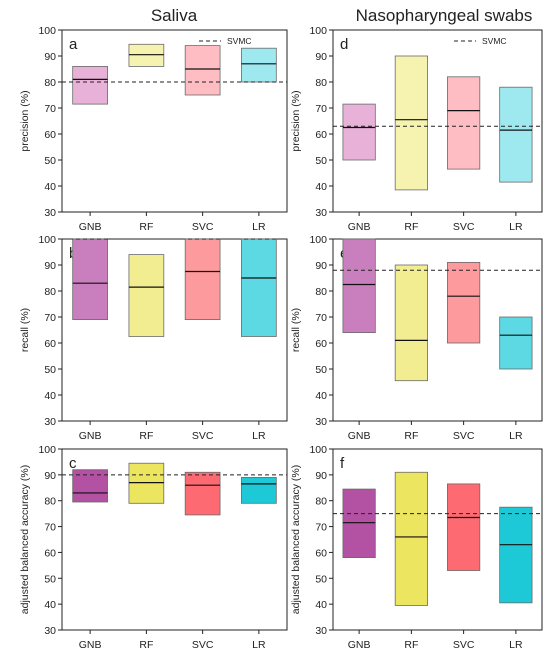 Image resolution: width=550 pixels, height=656 pixels. I want to click on title-nasopharyngeal: Nasopharyngeal swabs, so click(444, 15).